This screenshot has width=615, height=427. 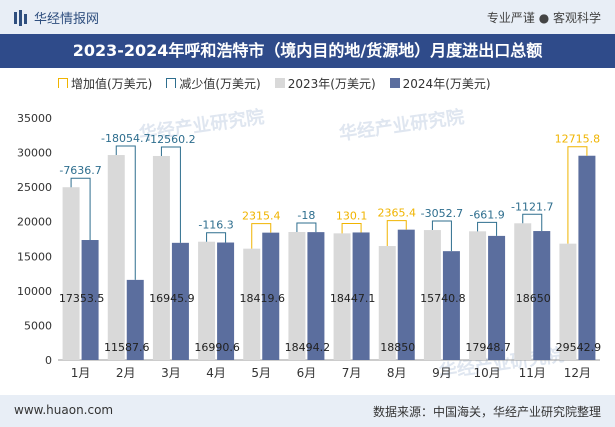 What do you see at coordinates (82, 298) in the screenshot?
I see `value-label-2024-1: 17353.5` at bounding box center [82, 298].